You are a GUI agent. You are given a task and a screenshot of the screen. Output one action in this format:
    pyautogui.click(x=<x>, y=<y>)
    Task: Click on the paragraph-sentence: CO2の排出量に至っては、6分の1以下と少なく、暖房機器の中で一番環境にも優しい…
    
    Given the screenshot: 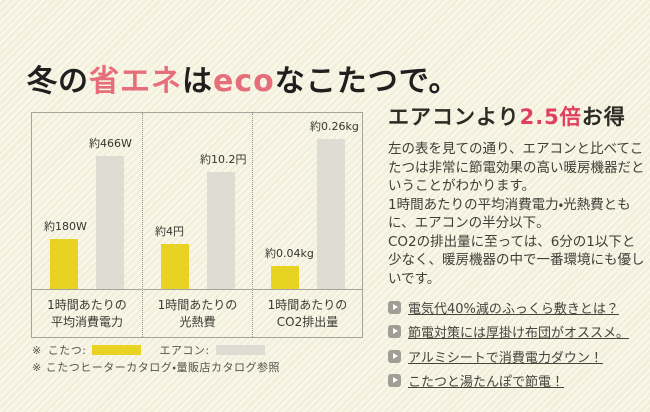 What is the action you would take?
    pyautogui.click(x=516, y=260)
    